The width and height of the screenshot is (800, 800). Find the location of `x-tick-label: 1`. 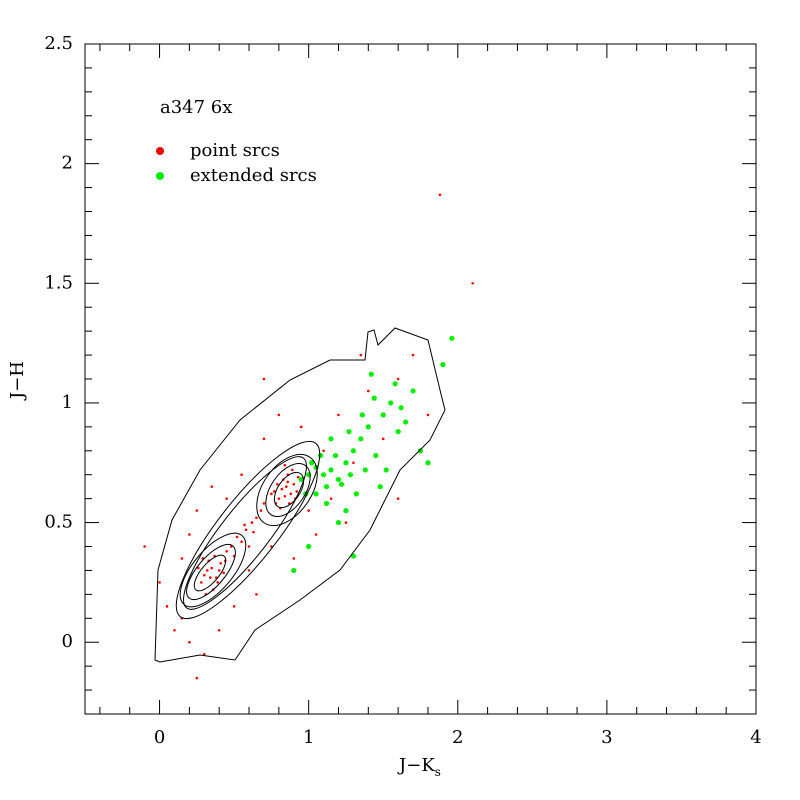

x-tick-label: 1 is located at coordinates (308, 737).